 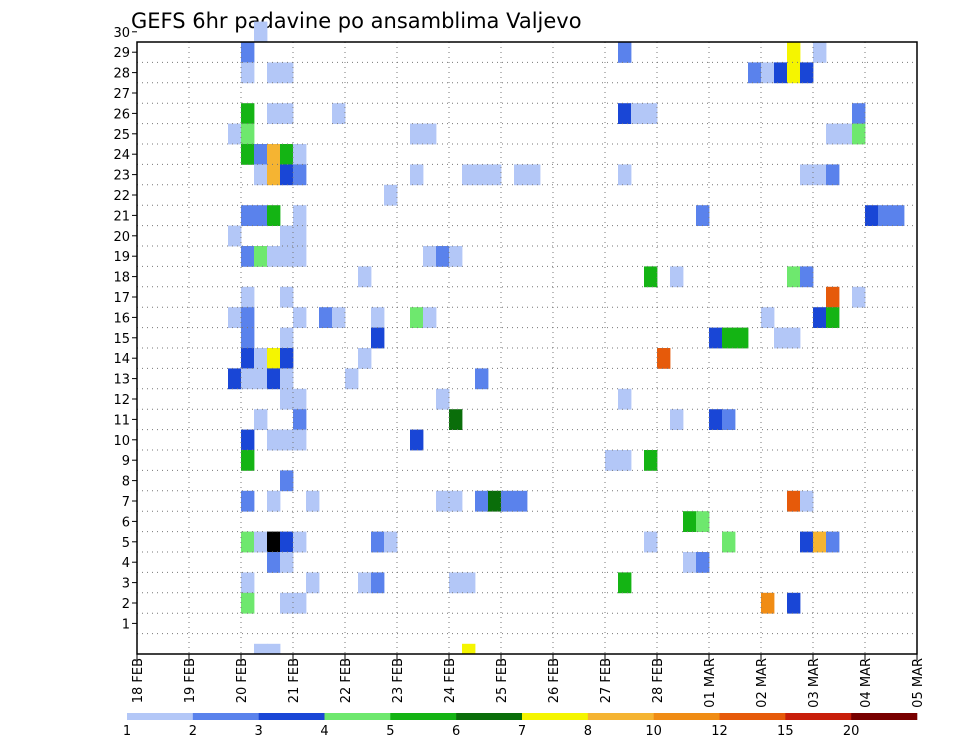 What do you see at coordinates (762, 683) in the screenshot?
I see `x-tick-label: 02 MAR` at bounding box center [762, 683].